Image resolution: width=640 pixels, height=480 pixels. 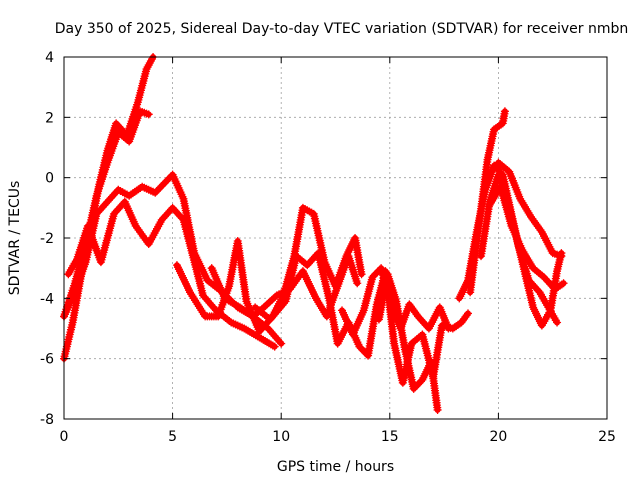 What do you see at coordinates (47, 239) in the screenshot?
I see `y-tick-label: -2` at bounding box center [47, 239].